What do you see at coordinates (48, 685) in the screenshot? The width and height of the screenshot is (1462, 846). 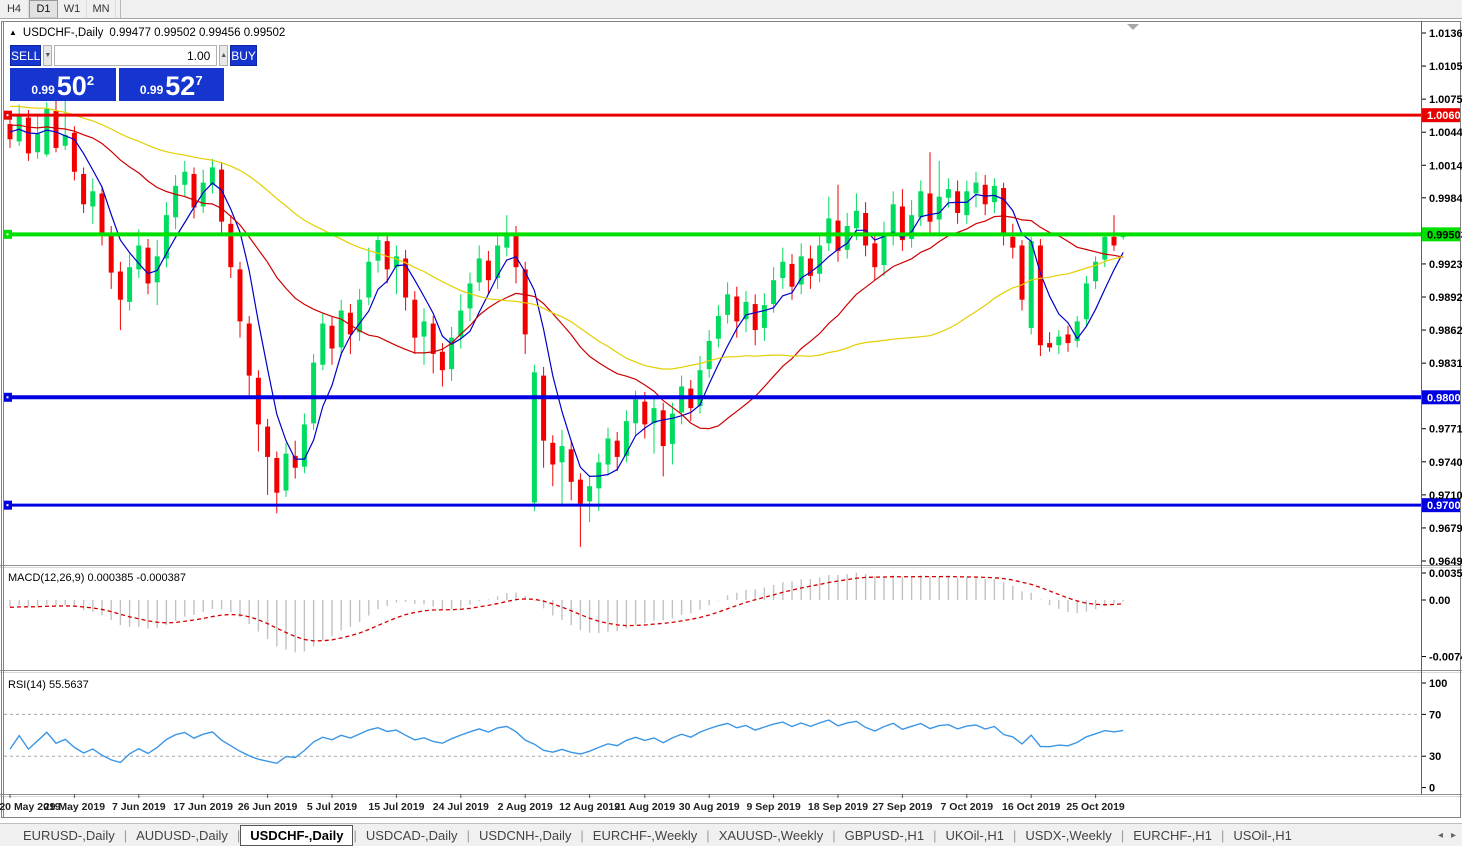 I see `rsi-label: RSI(14) 55.5637` at bounding box center [48, 685].